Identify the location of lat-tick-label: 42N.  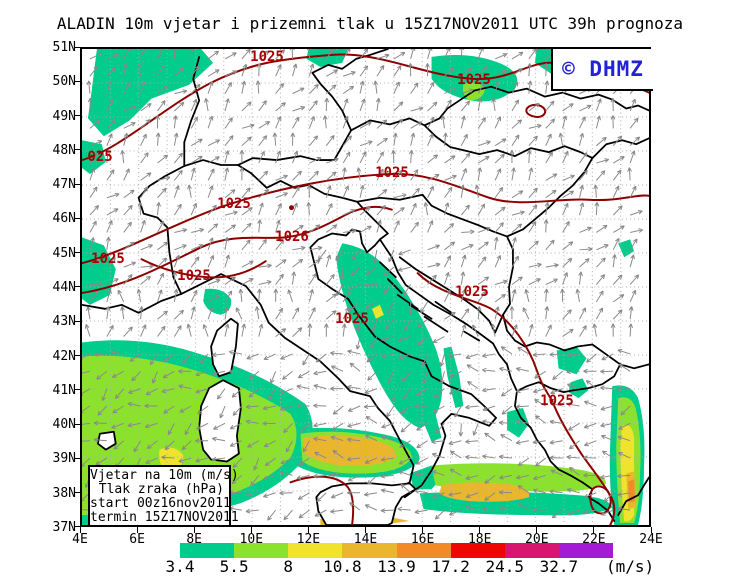
(64, 356).